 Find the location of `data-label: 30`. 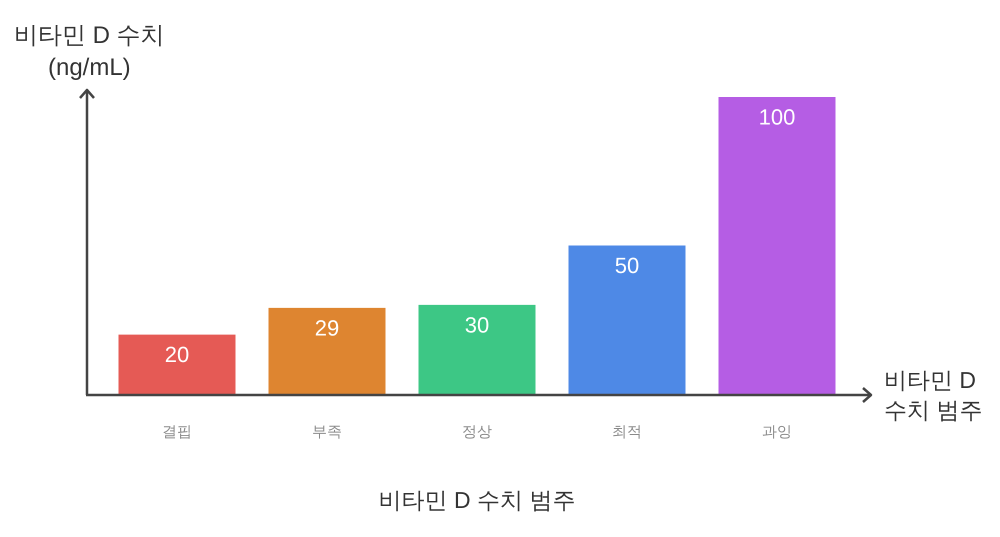

data-label: 30 is located at coordinates (477, 325).